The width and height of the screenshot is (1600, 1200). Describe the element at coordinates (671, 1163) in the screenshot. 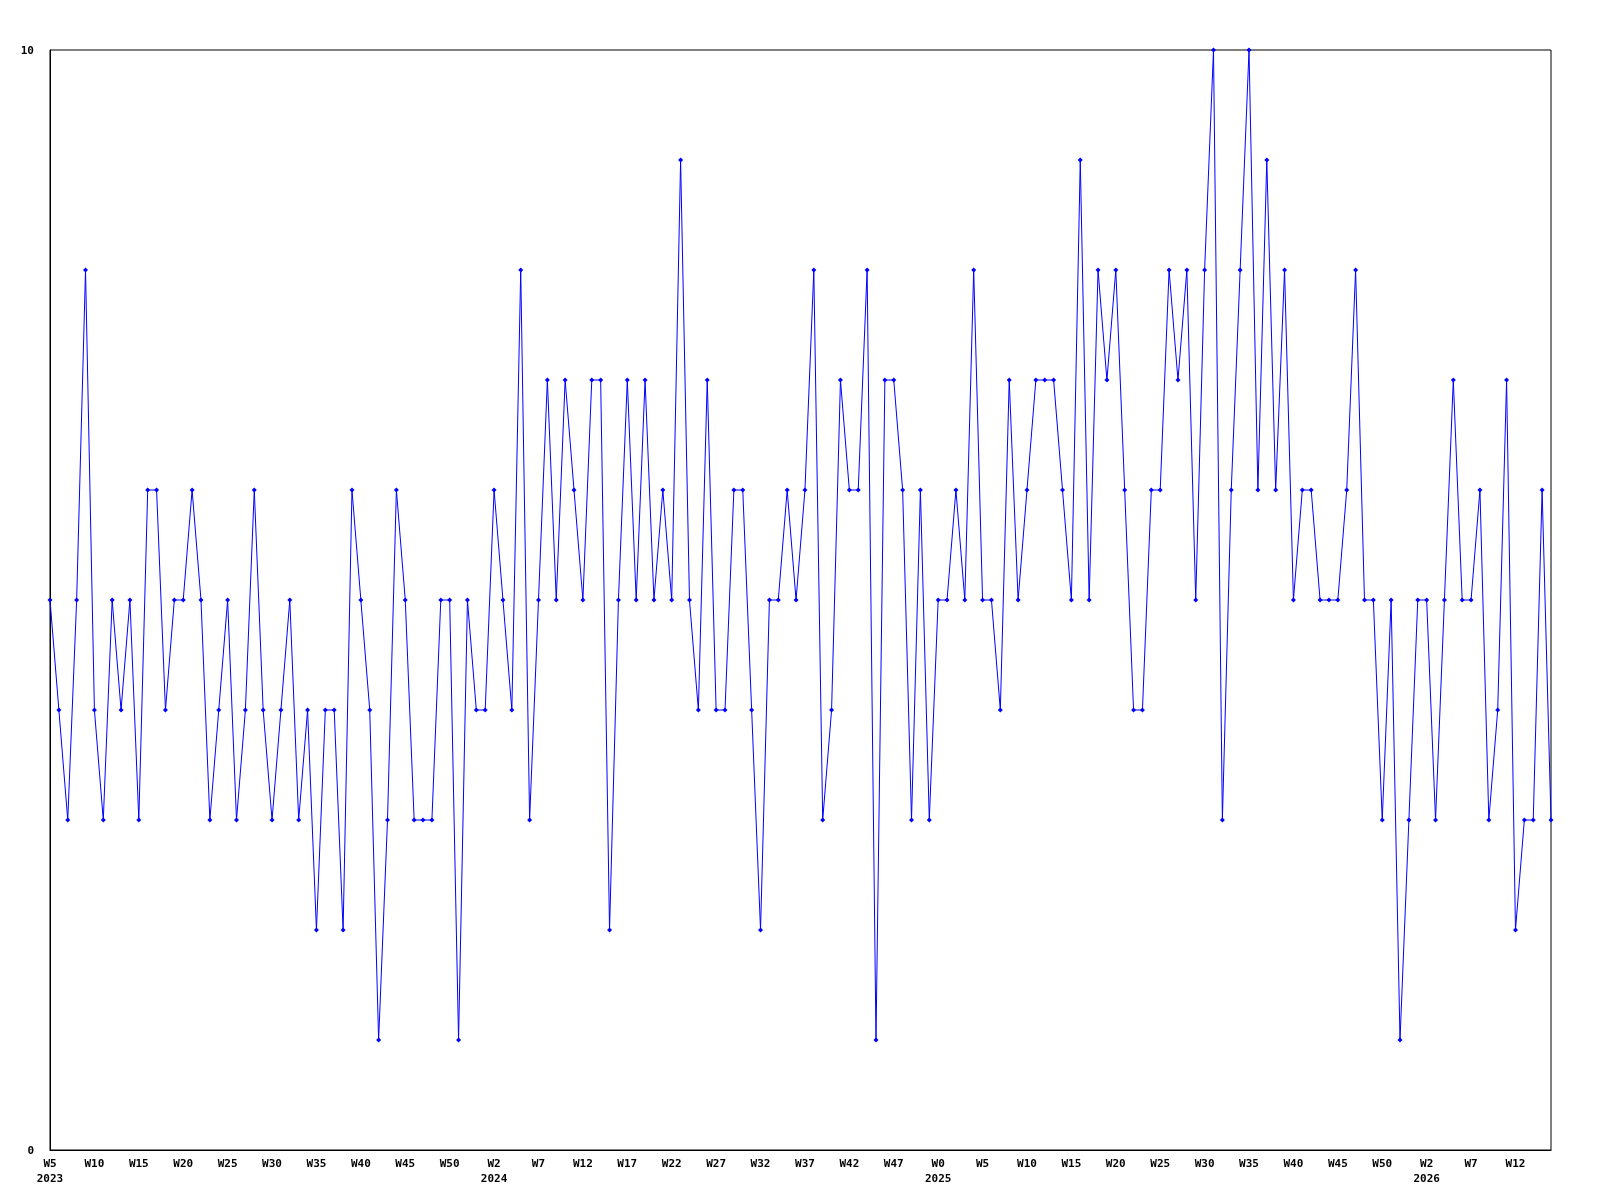

I see `x-tick-label: W22` at that location.